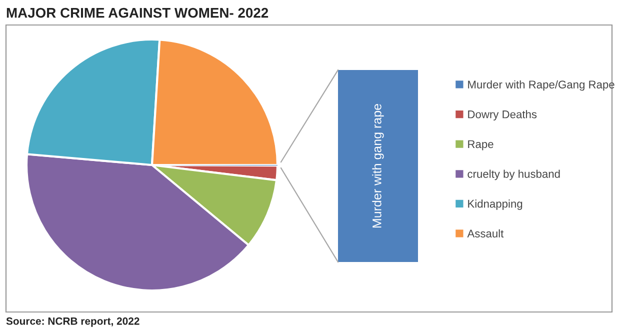  What do you see at coordinates (481, 145) in the screenshot?
I see `legend-label: Rape` at bounding box center [481, 145].